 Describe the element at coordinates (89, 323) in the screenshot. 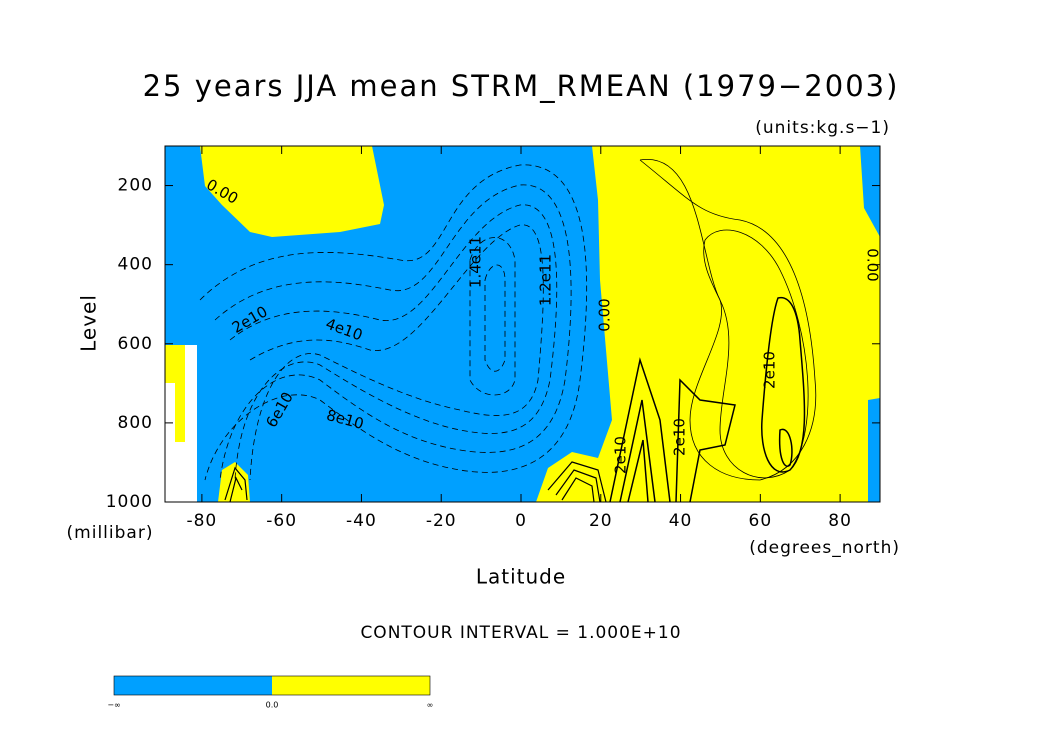

I see `y-axis-label: Level` at that location.